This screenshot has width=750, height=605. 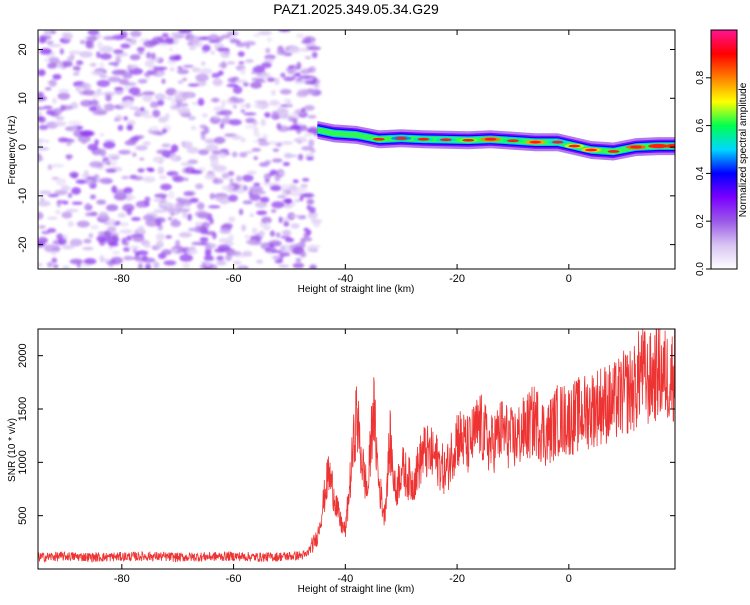 What do you see at coordinates (234, 579) in the screenshot?
I see `x-tick-label: -60` at bounding box center [234, 579].